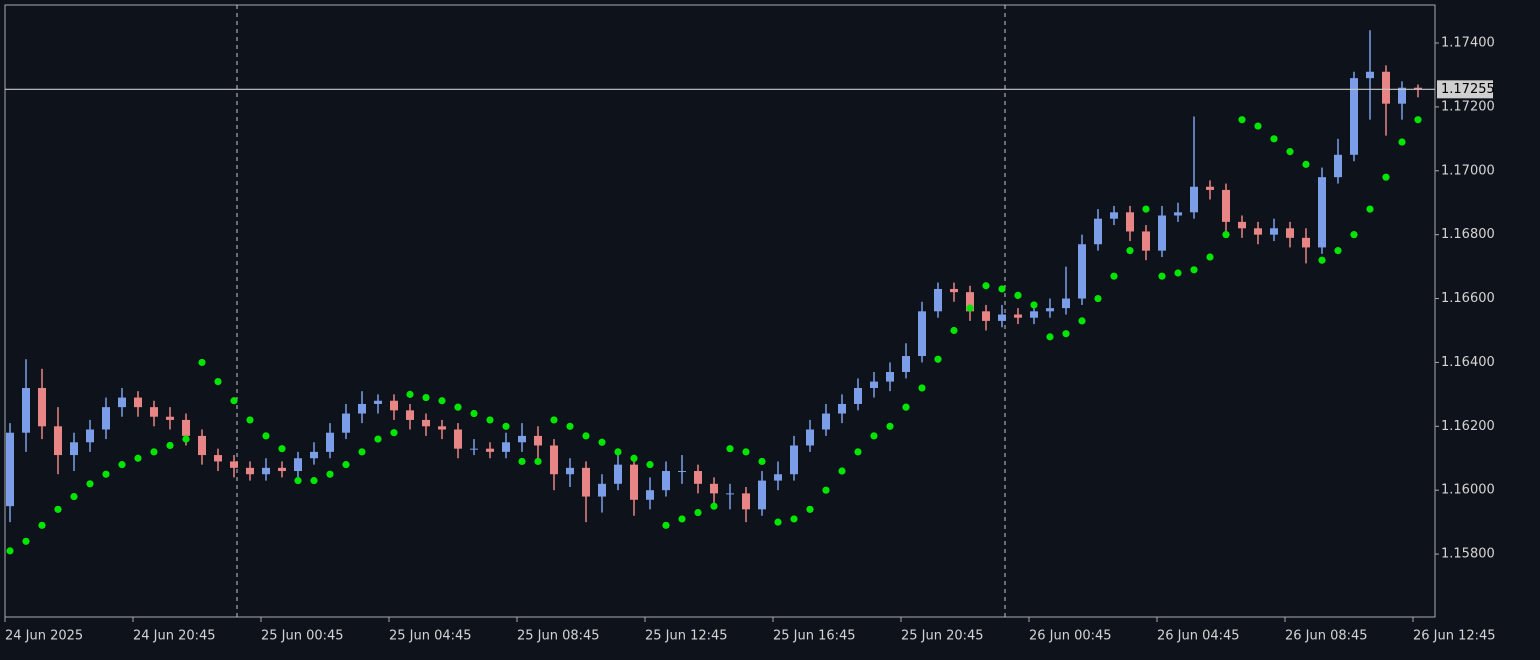 This screenshot has height=660, width=1540. I want to click on y-tick-label: 1.17200, so click(1468, 106).